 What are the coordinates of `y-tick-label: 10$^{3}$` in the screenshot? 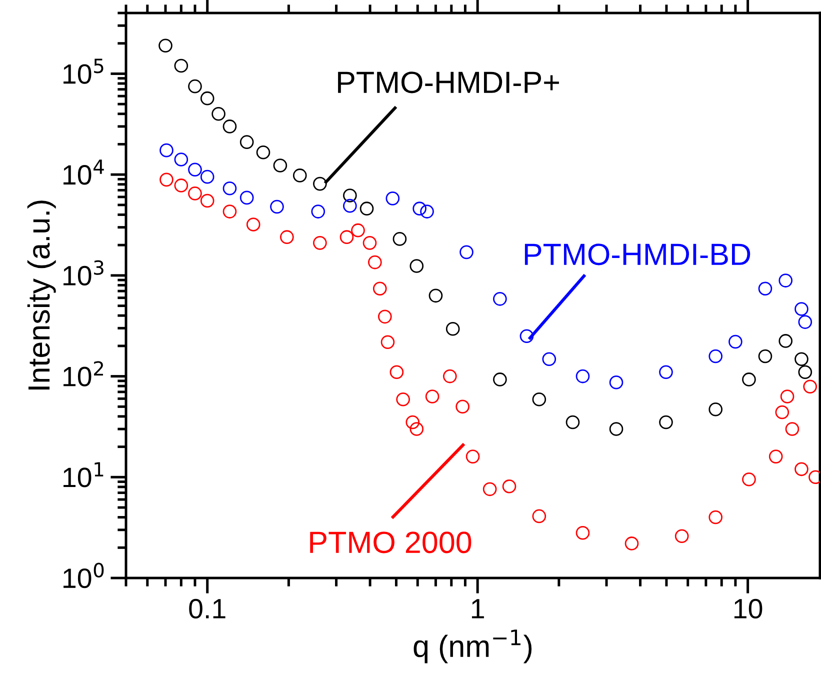 It's located at (84, 273).